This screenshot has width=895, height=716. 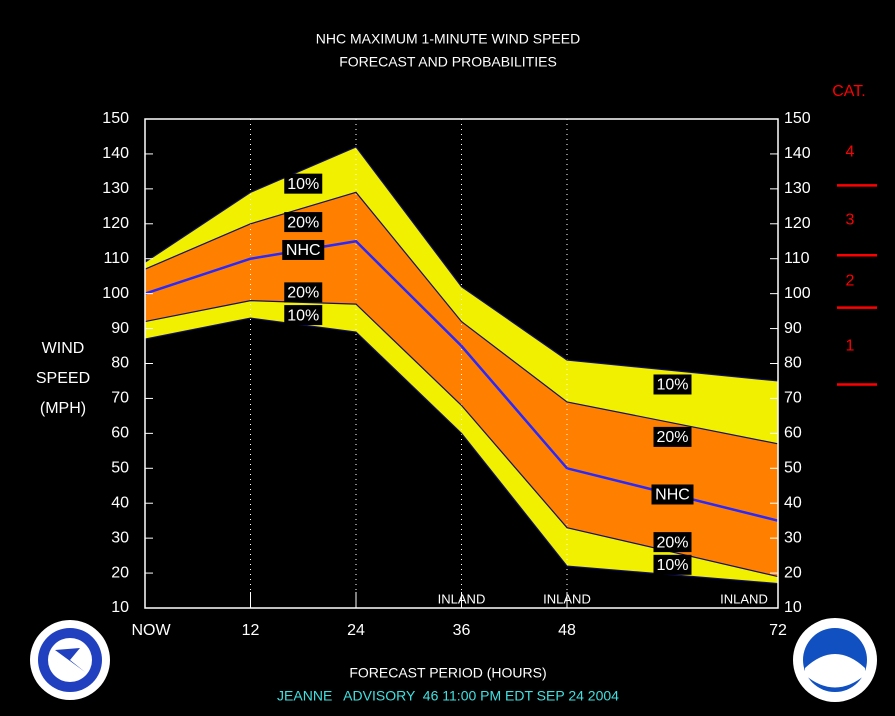 What do you see at coordinates (115, 188) in the screenshot?
I see `y-tick-label: 130` at bounding box center [115, 188].